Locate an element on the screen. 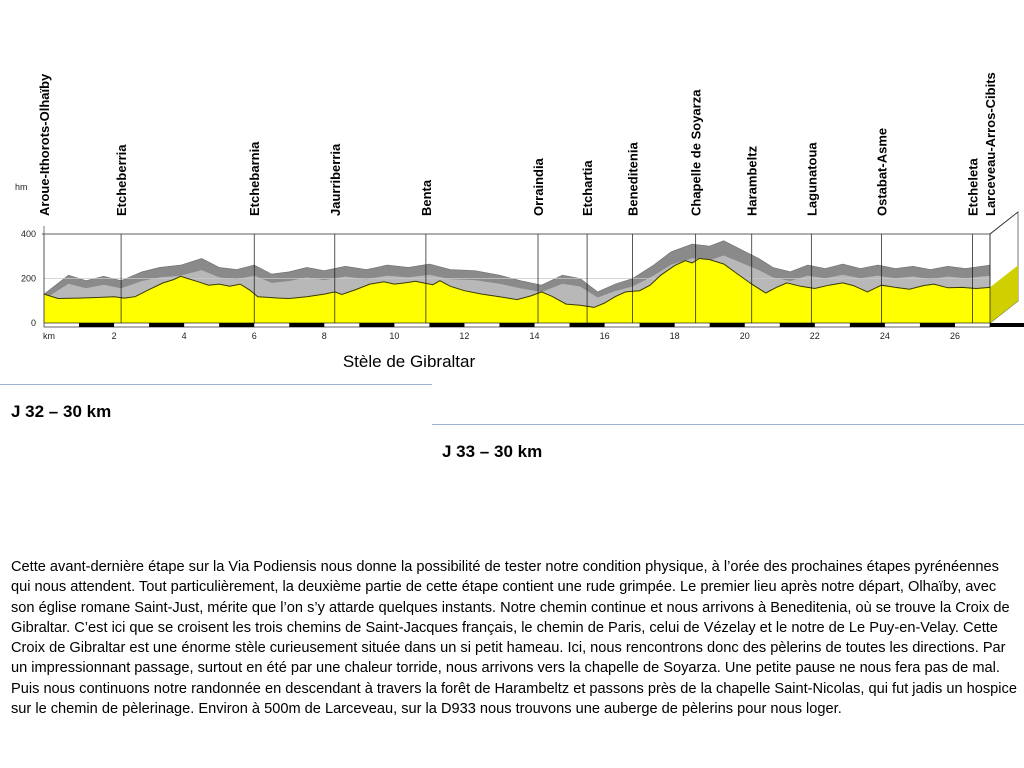 The width and height of the screenshot is (1024, 768). x-unit-label: km is located at coordinates (49, 336).